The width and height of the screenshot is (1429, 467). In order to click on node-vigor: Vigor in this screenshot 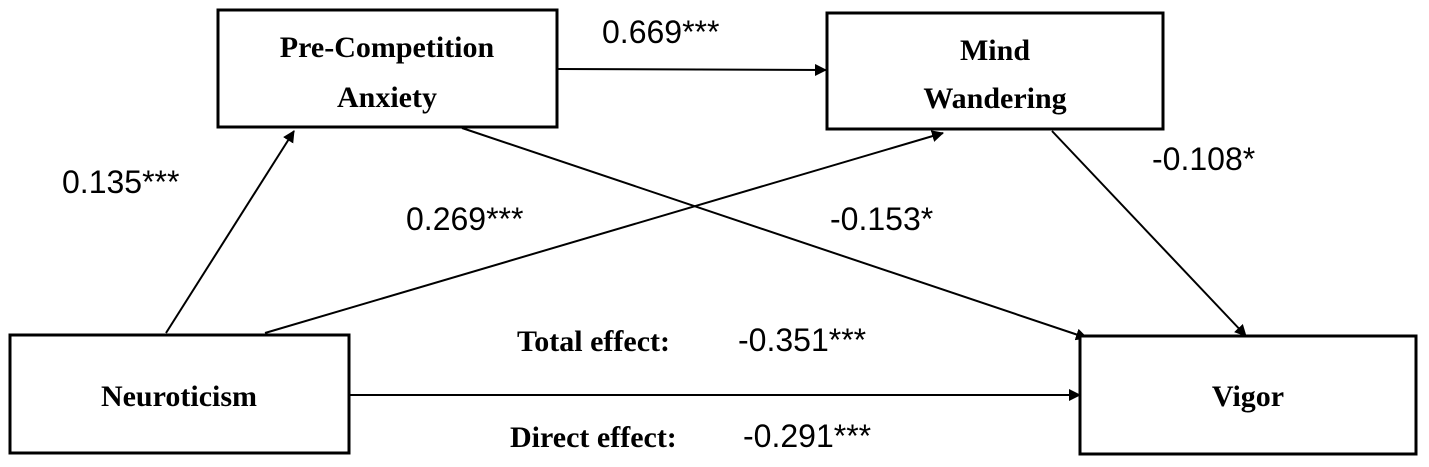, I will do `click(1248, 395)`.